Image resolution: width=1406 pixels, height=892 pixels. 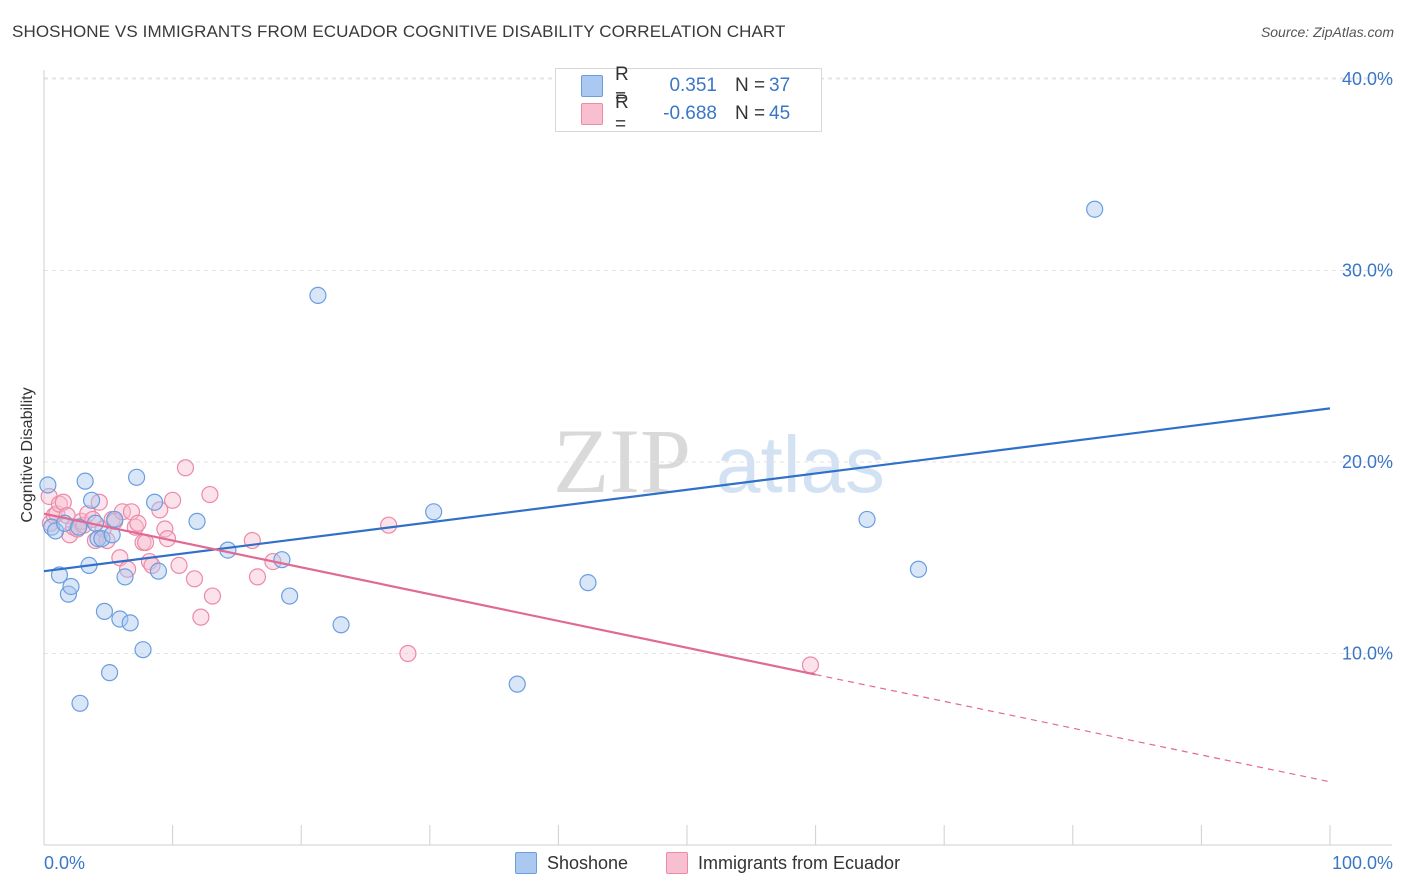 I want to click on bottom-legend-swatch-ecuador, so click(x=677, y=863).